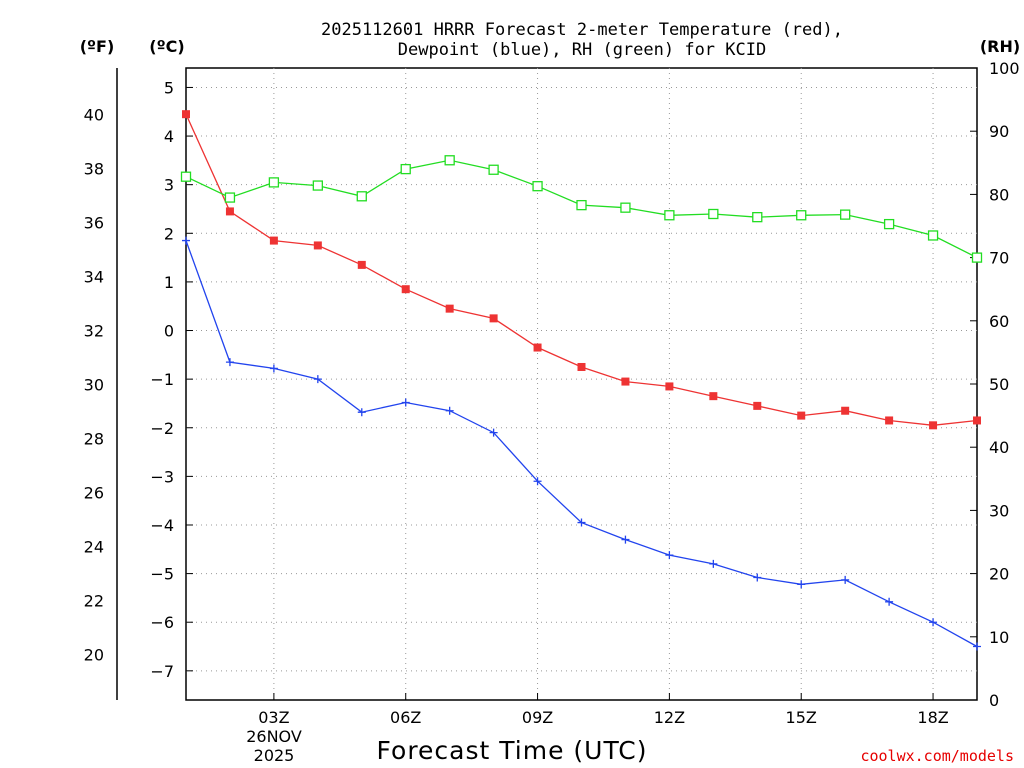  I want to click on x-tick-label: 09Z, so click(537, 717).